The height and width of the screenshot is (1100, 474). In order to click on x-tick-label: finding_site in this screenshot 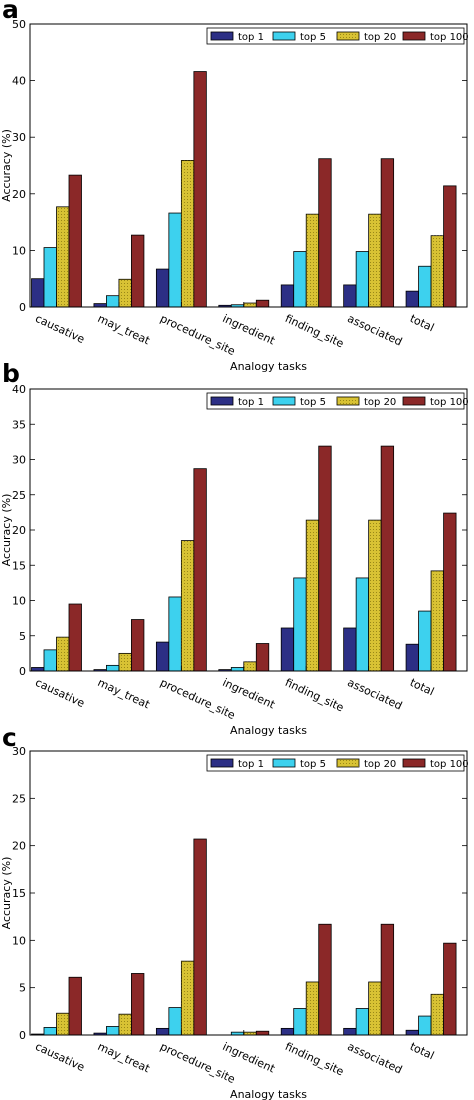, I will do `click(314, 695)`.